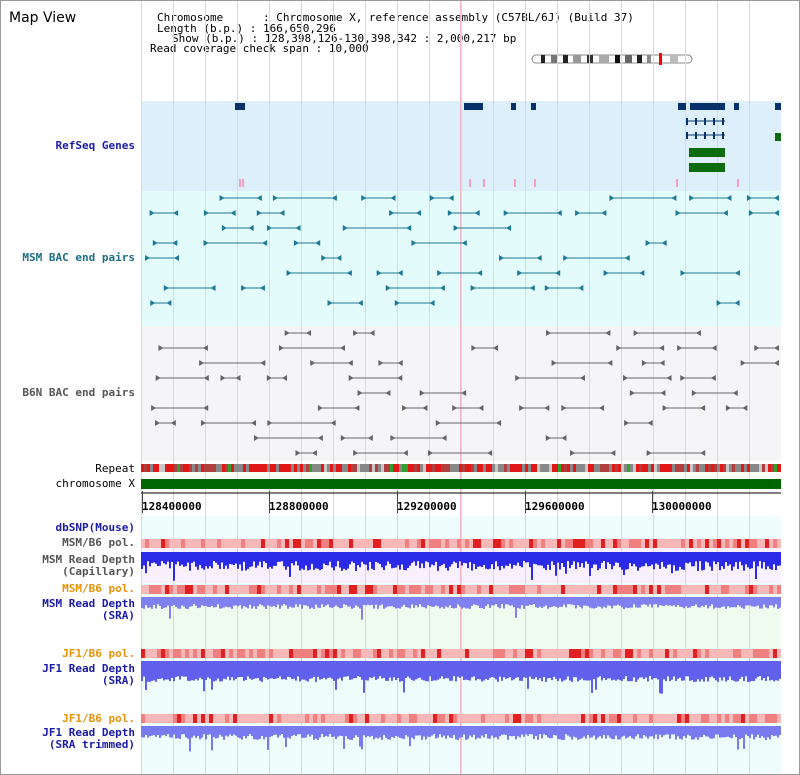 The image size is (800, 775). What do you see at coordinates (78, 257) in the screenshot?
I see `msm-bac-track-label: MSM BAC end pairs` at bounding box center [78, 257].